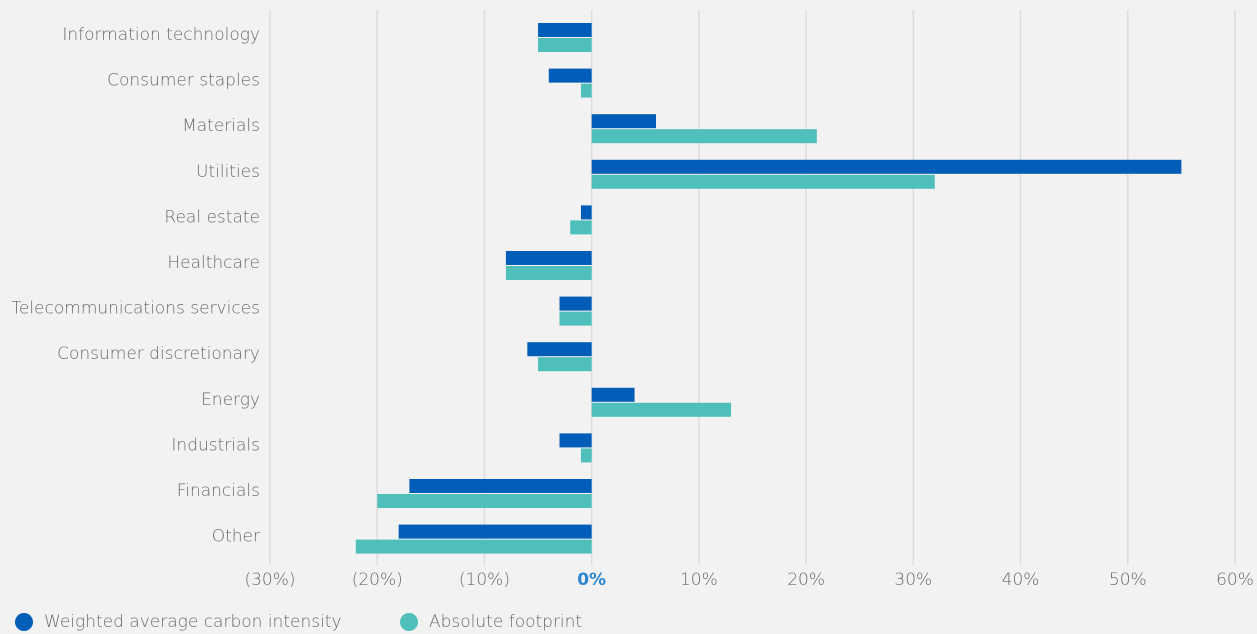  I want to click on x-tick-label: (30%), so click(269, 580).